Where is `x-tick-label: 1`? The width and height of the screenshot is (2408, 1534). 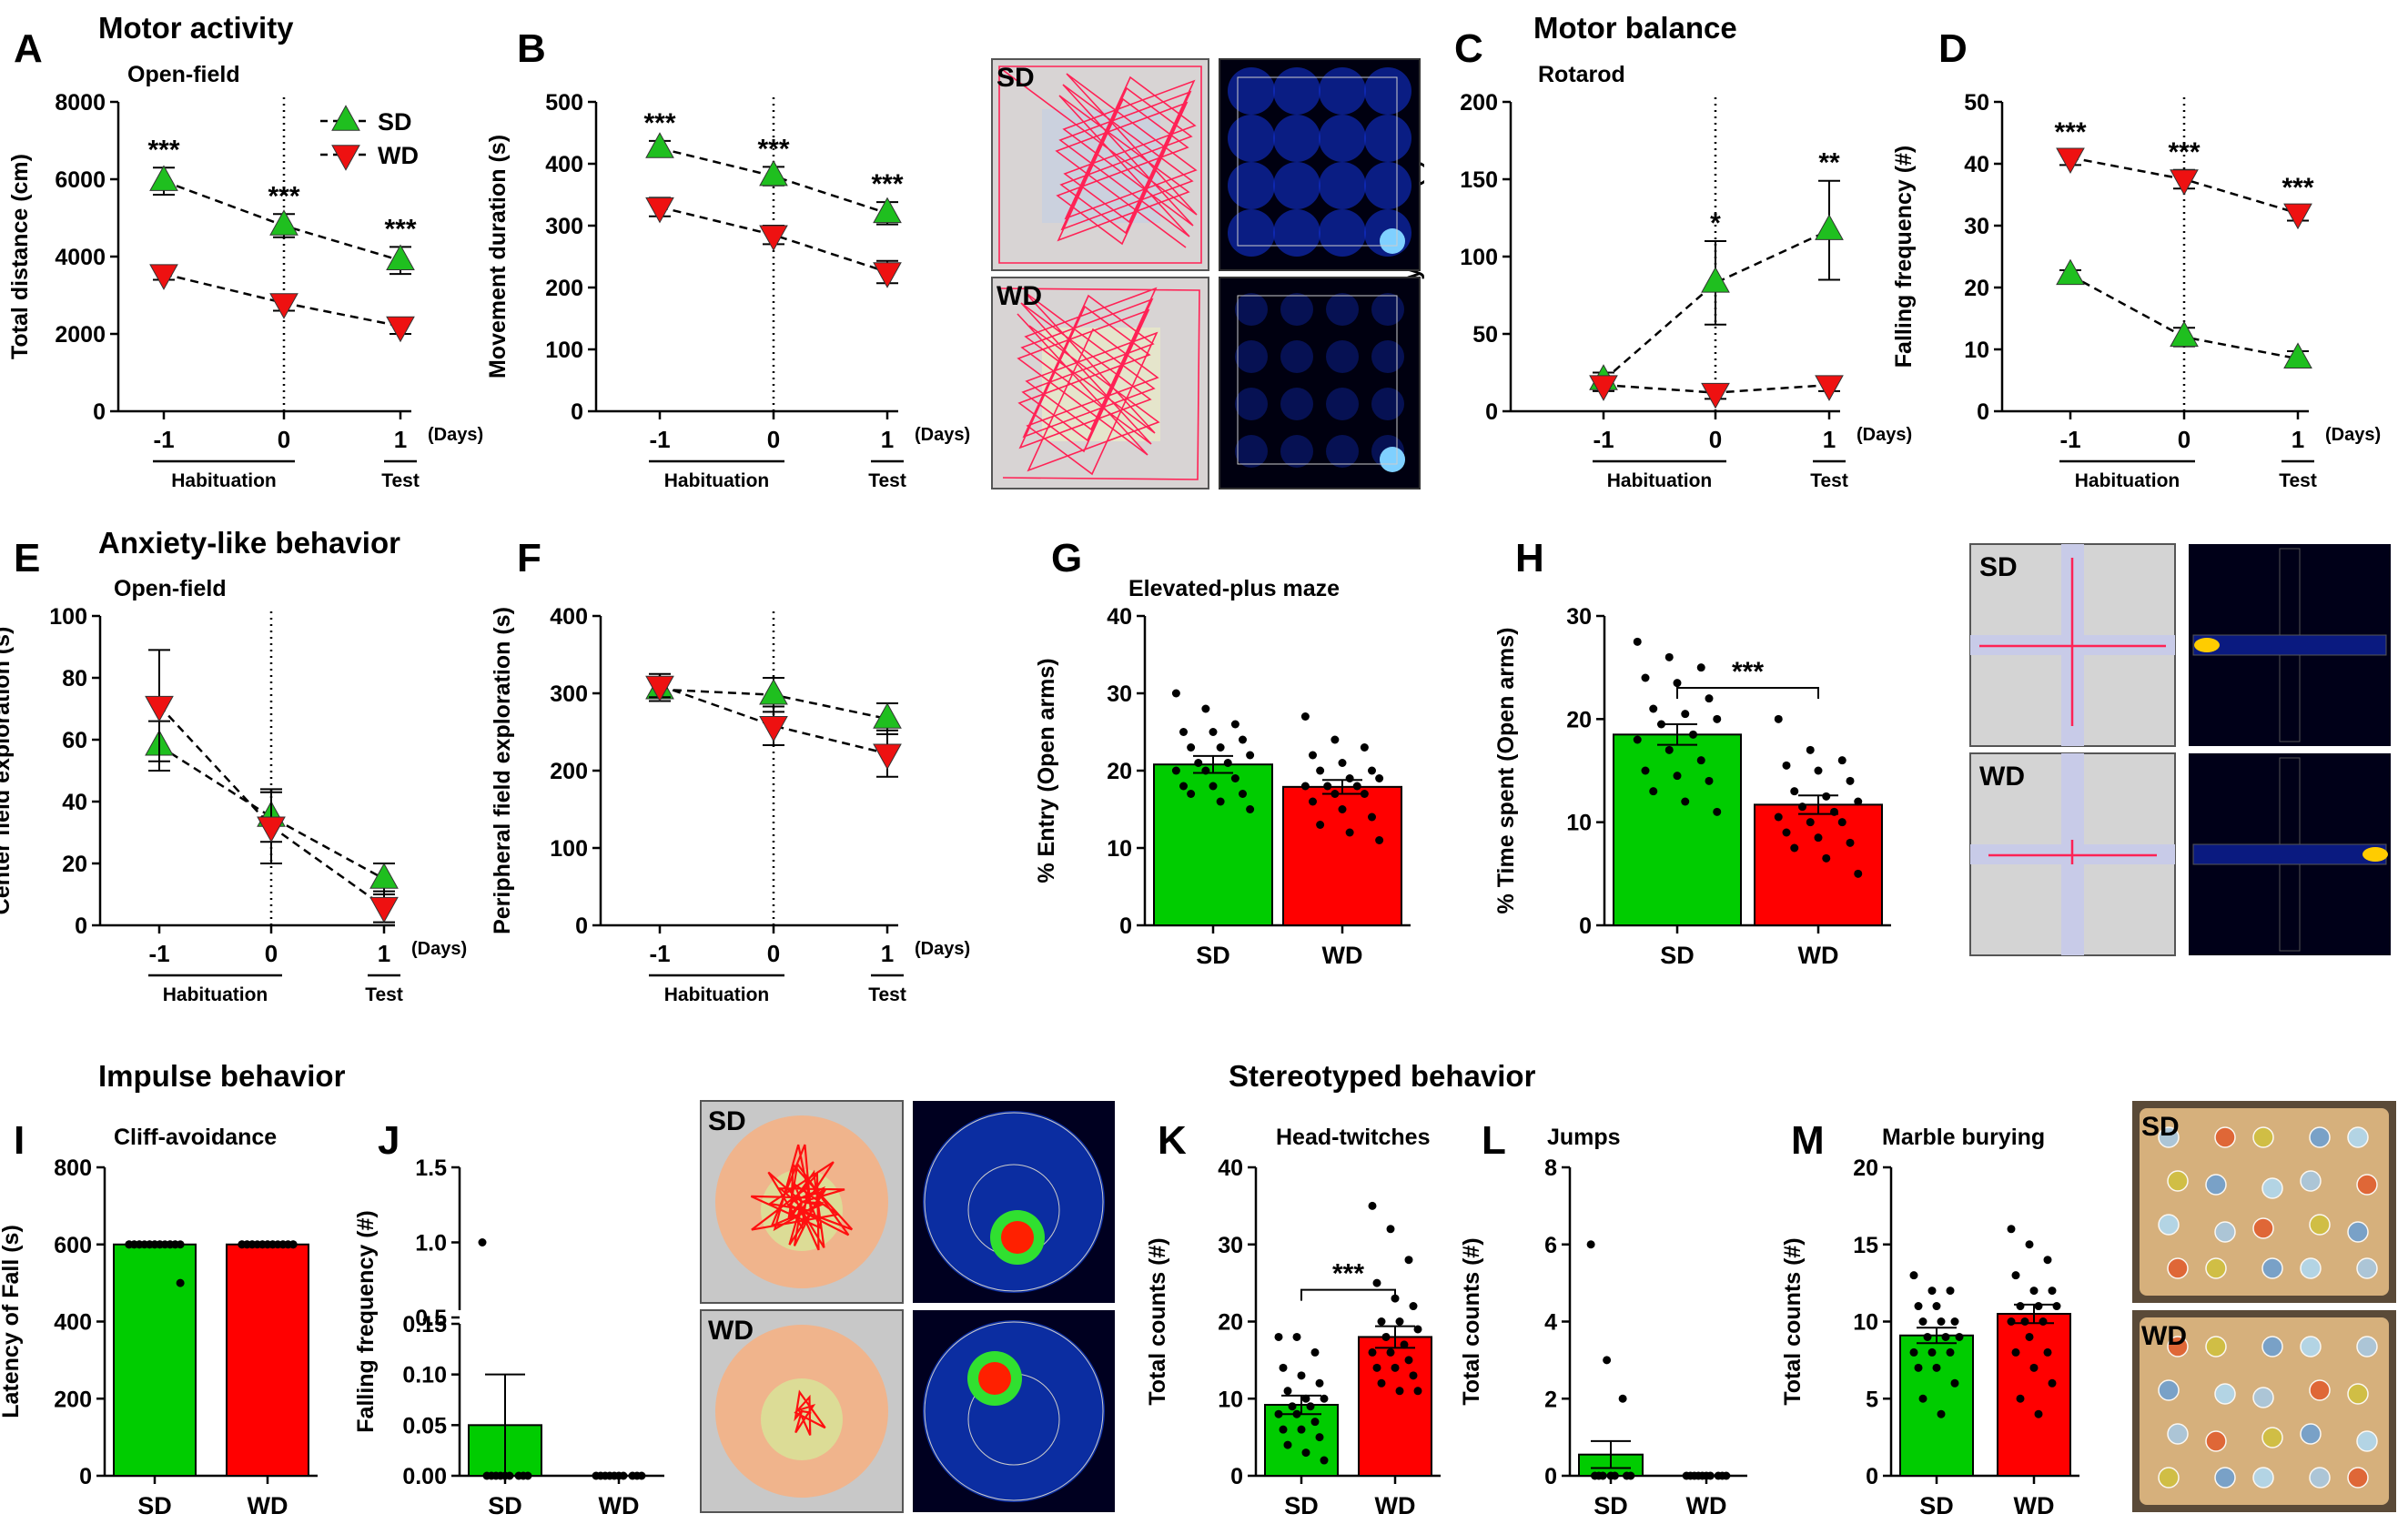 x-tick-label: 1 is located at coordinates (1829, 439).